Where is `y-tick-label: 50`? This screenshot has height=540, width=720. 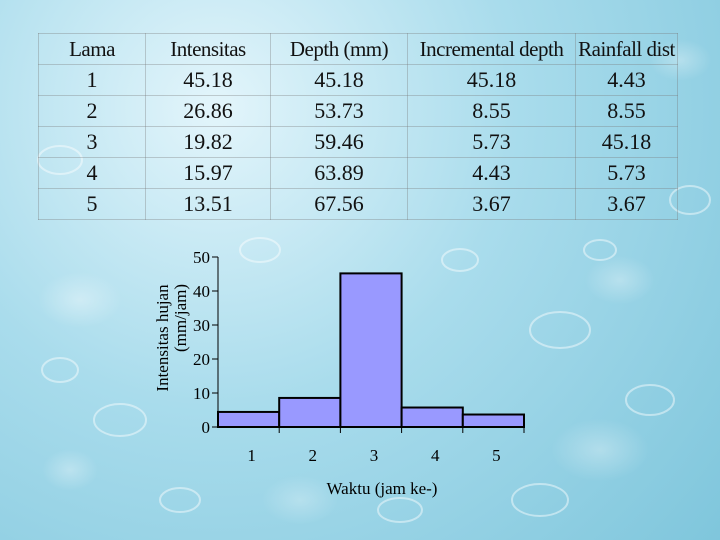 y-tick-label: 50 is located at coordinates (201, 257).